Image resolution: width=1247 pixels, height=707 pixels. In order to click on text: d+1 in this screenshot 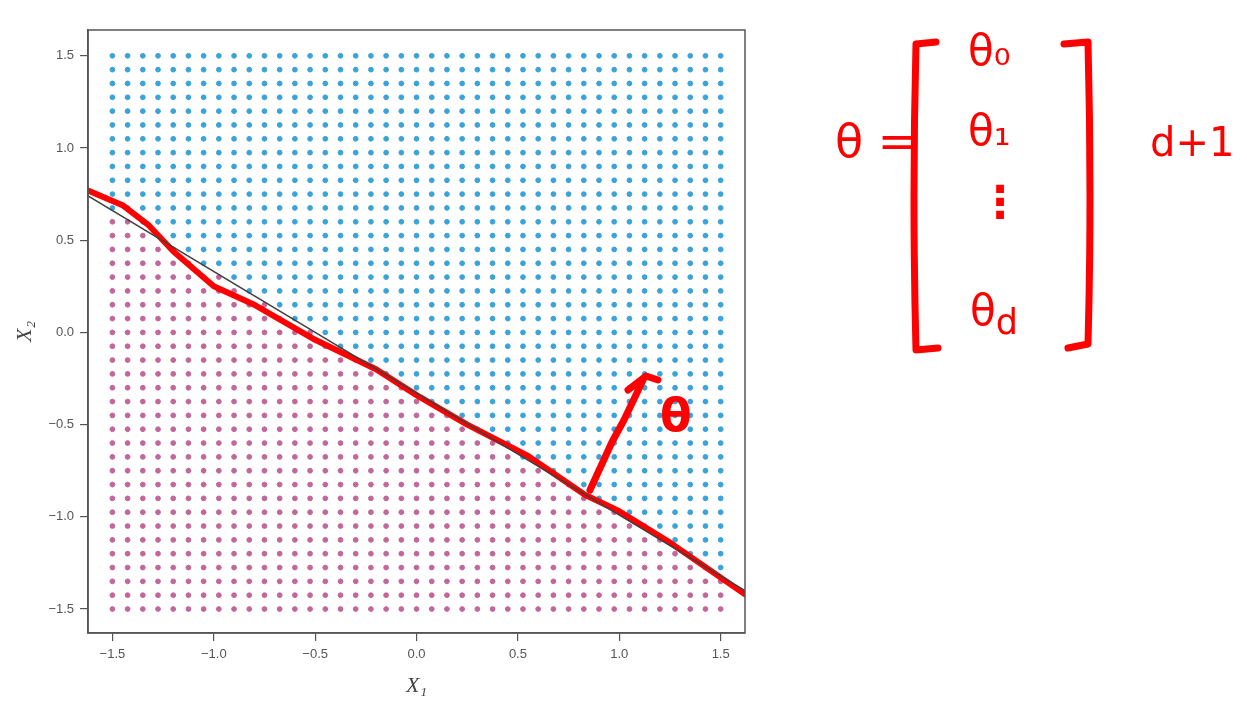, I will do `click(1192, 142)`.